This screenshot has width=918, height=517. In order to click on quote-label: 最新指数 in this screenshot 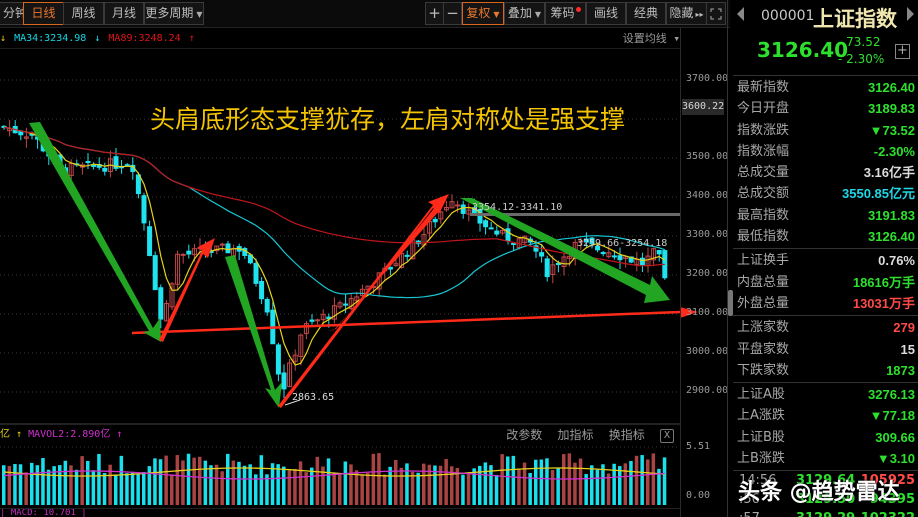, I will do `click(763, 87)`.